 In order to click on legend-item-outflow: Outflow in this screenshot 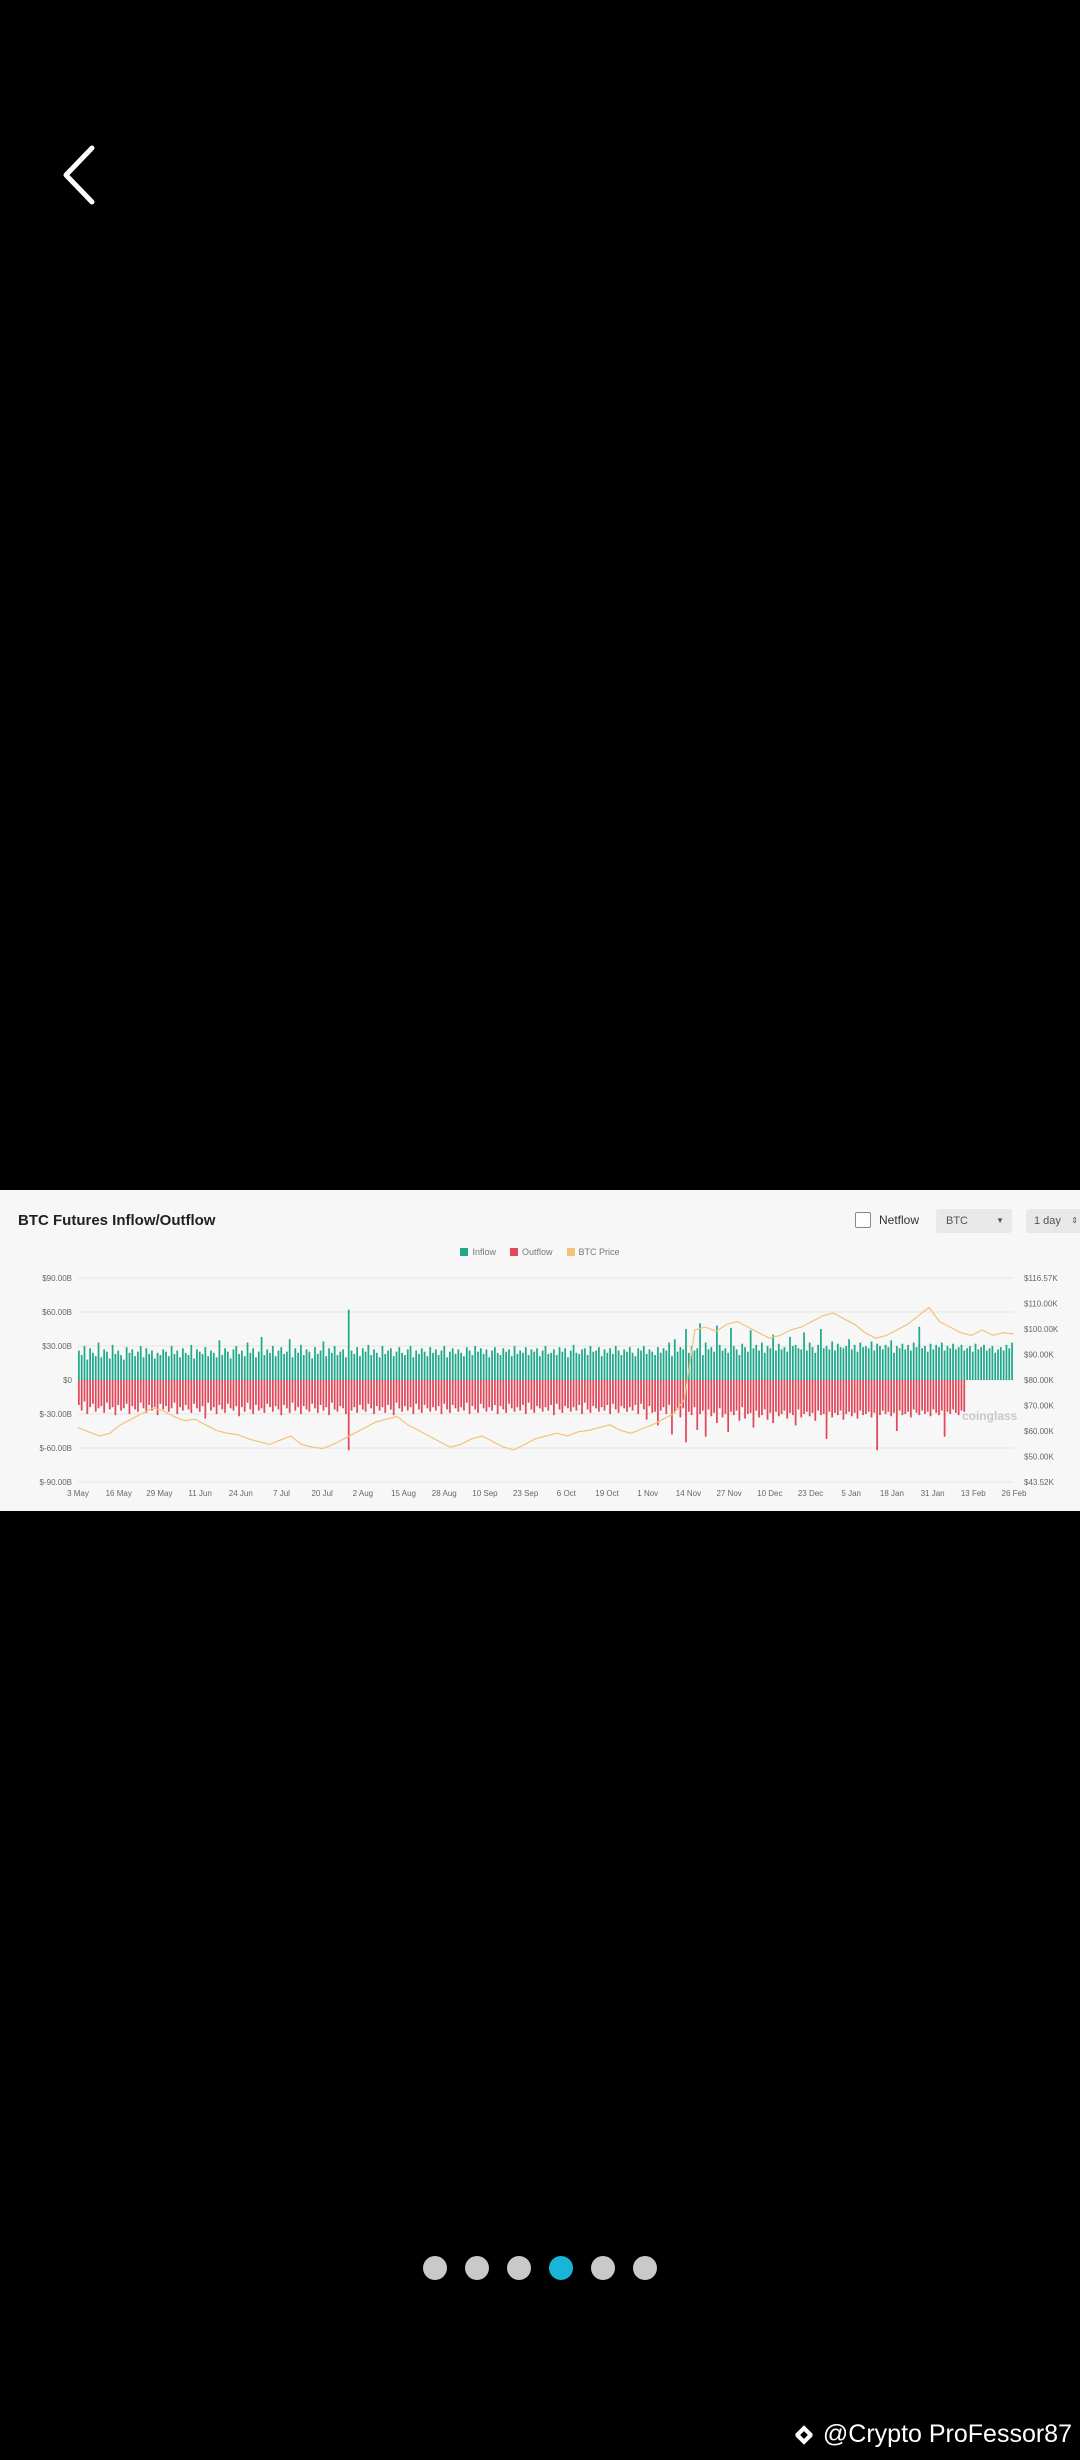, I will do `click(531, 1252)`.